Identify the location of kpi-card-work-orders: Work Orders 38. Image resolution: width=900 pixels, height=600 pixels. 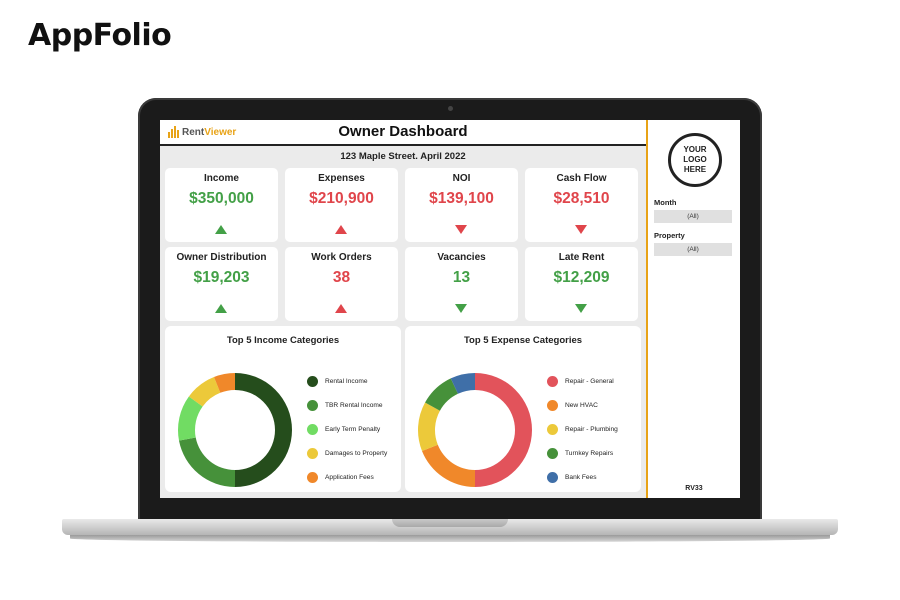
(341, 284).